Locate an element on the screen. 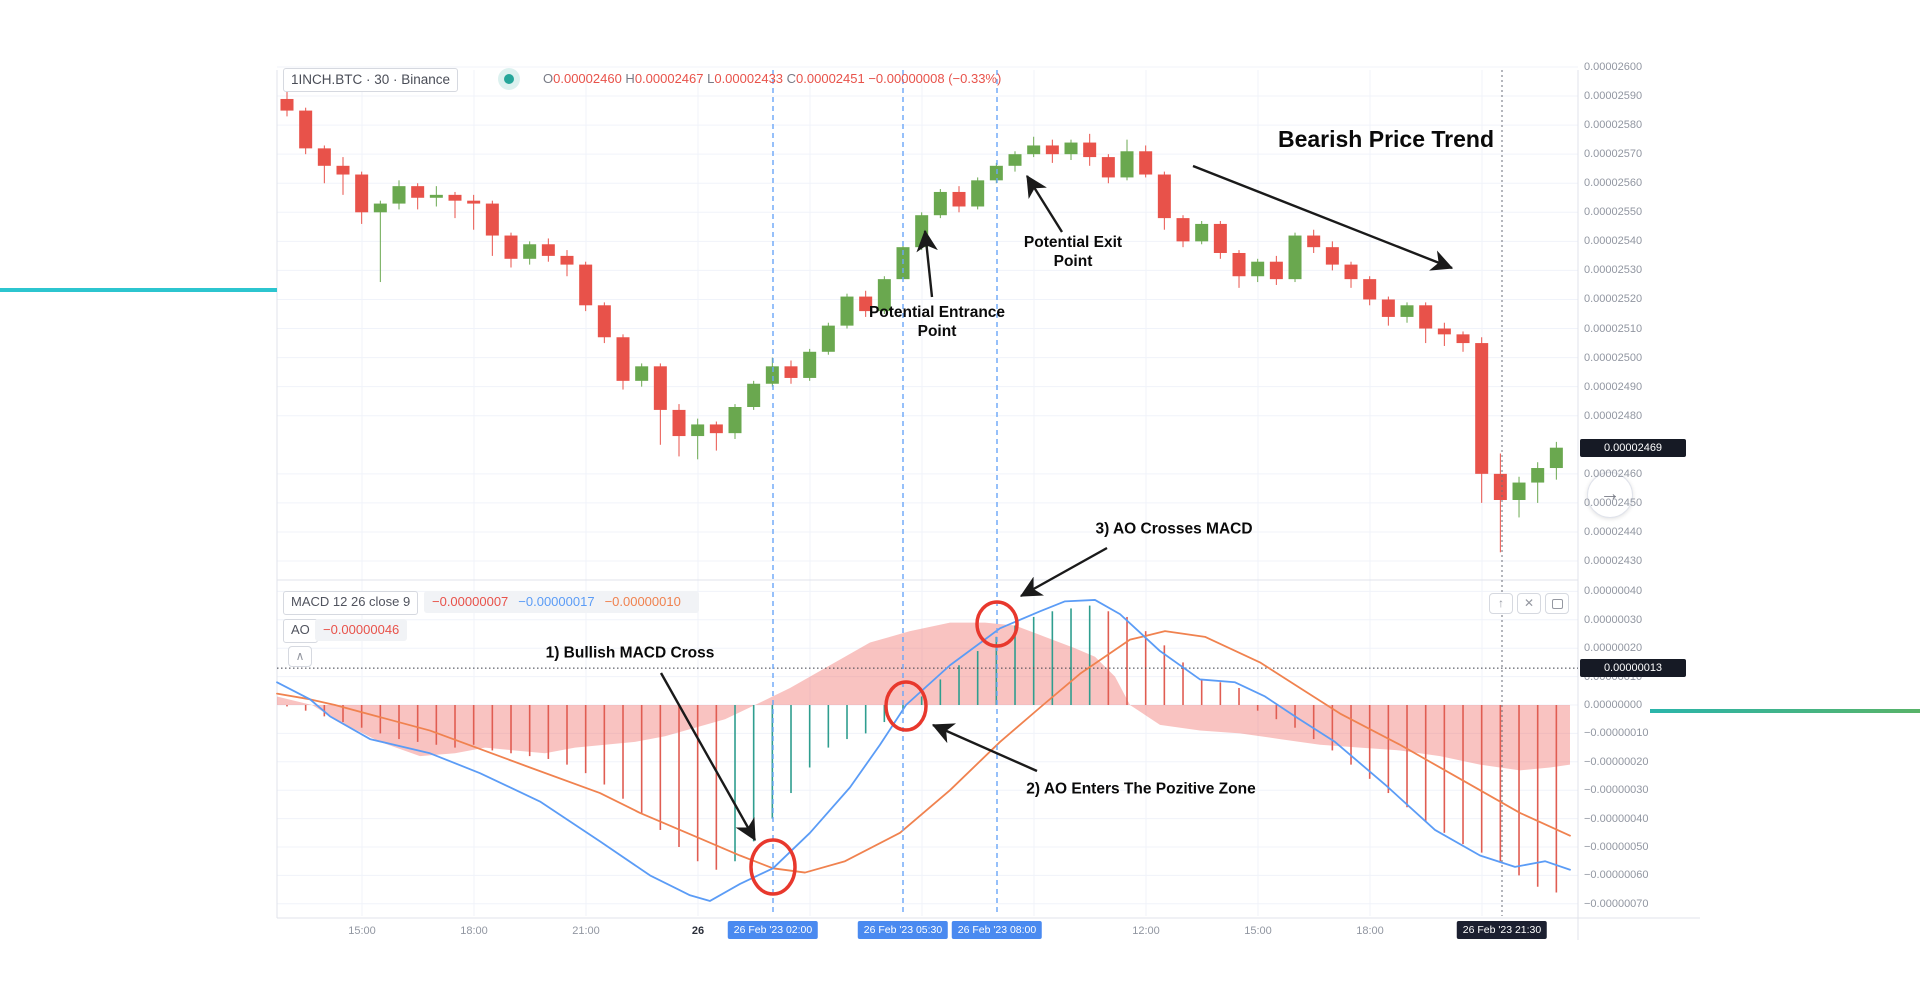  price-axis-label: 0.00002570 is located at coordinates (1613, 154).